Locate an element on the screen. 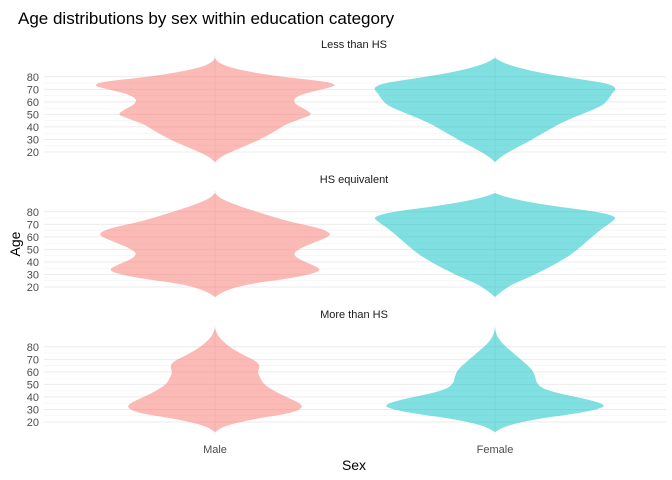 The height and width of the screenshot is (480, 672). y-axis-title: Age is located at coordinates (15, 243).